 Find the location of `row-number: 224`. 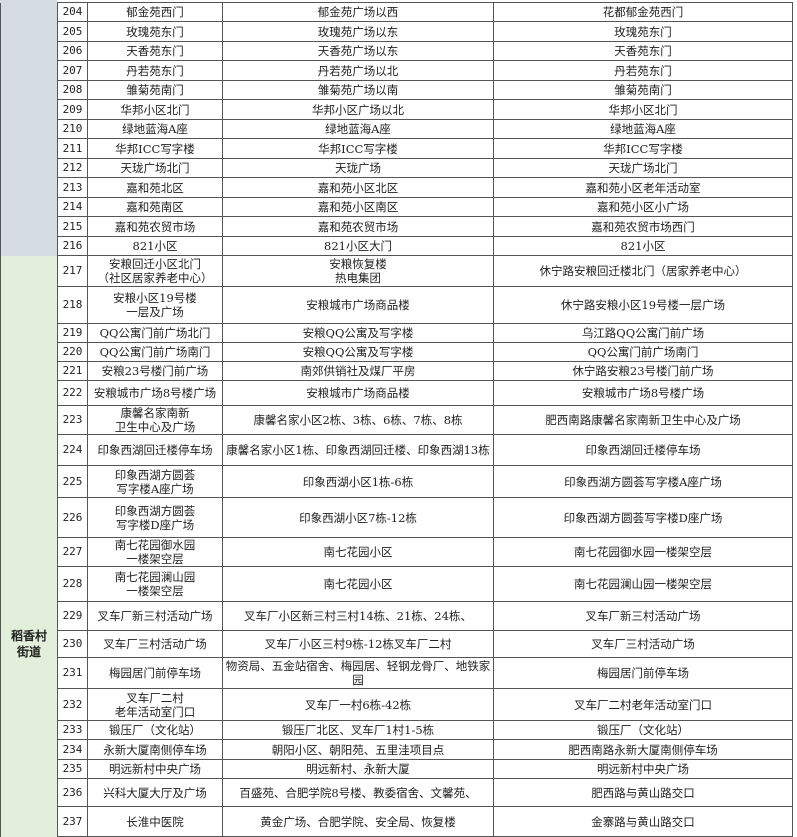

row-number: 224 is located at coordinates (72, 450).